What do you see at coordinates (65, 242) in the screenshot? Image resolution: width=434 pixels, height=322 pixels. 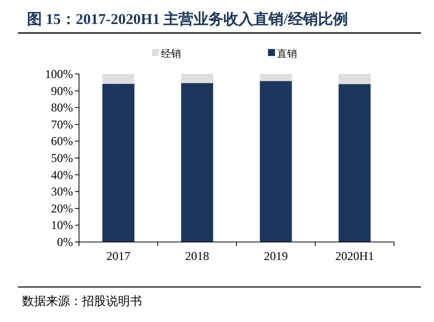 I see `y-tick-label: 0%` at bounding box center [65, 242].